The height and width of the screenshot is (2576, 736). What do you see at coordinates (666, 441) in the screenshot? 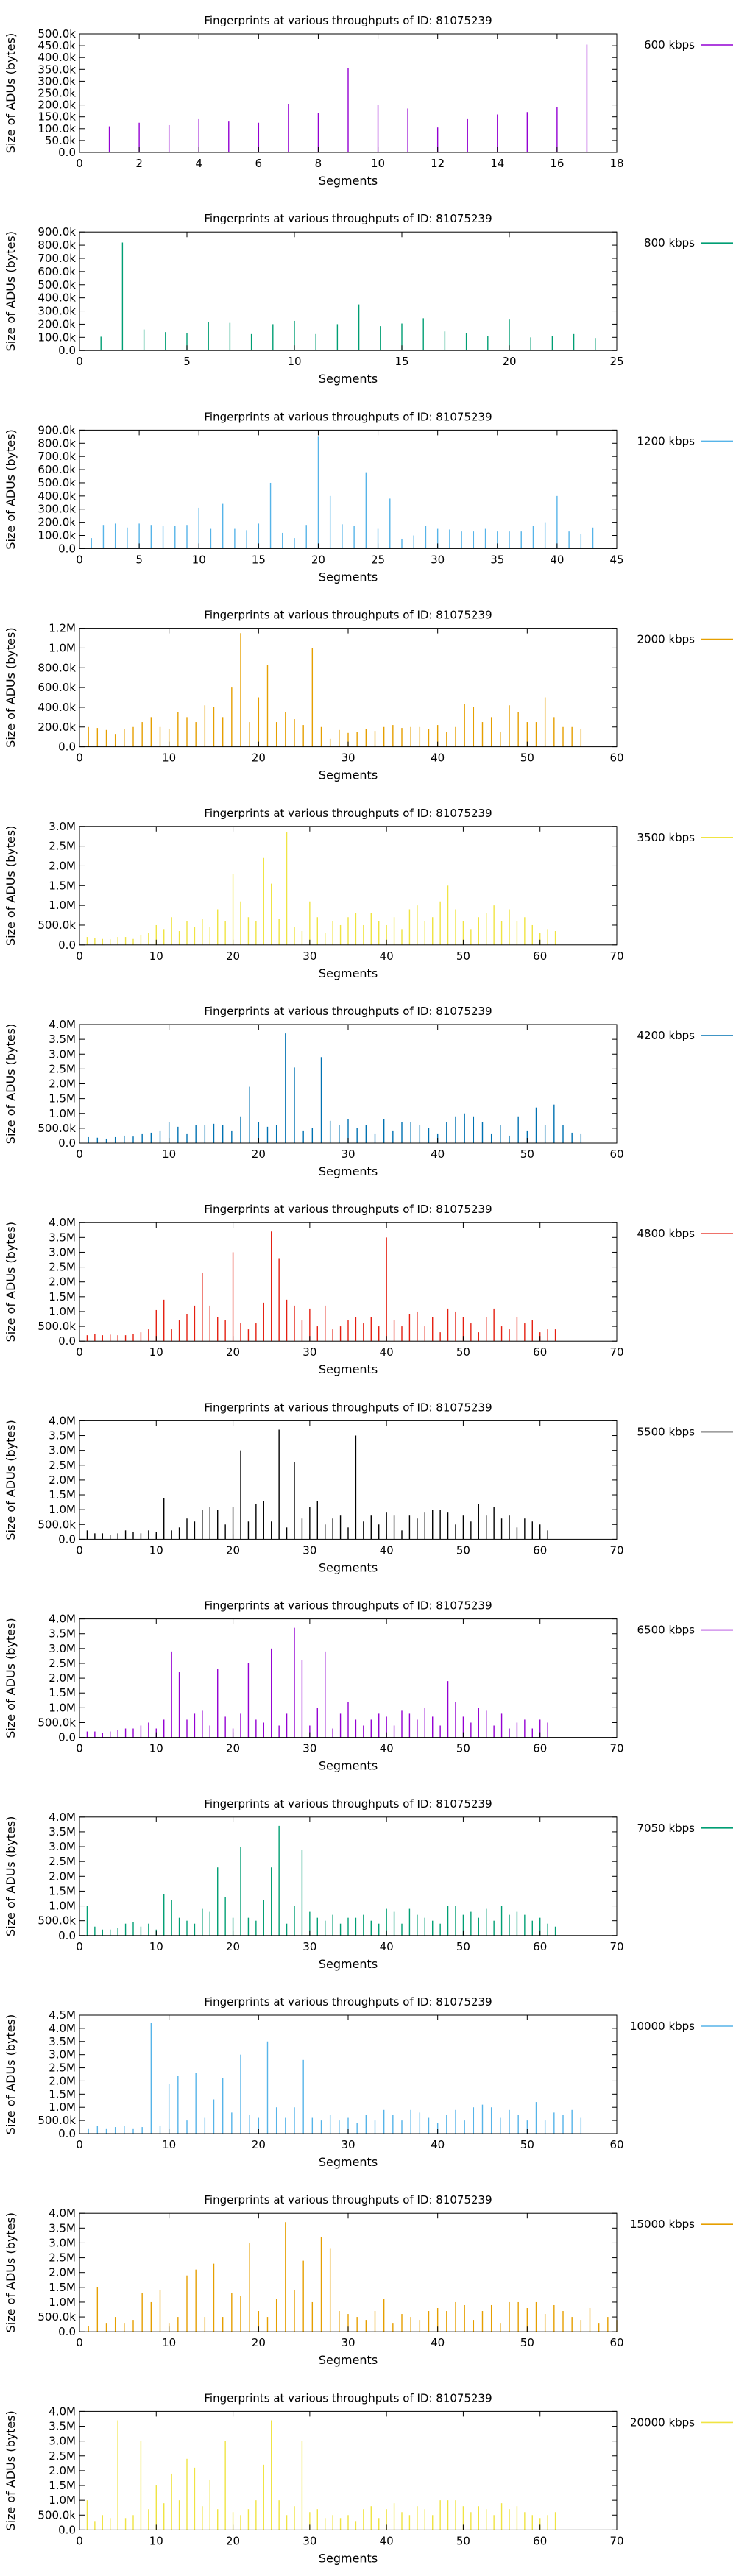
I see `legend-label: 1200 kbps` at bounding box center [666, 441].